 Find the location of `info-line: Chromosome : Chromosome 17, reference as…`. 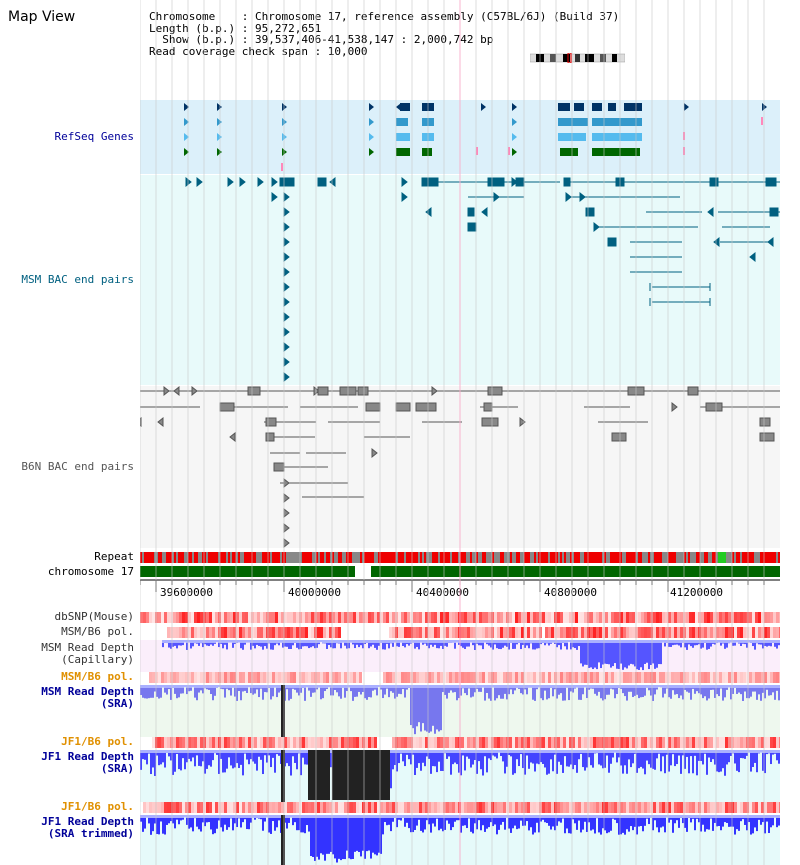

info-line: Chromosome : Chromosome 17, reference as… is located at coordinates (384, 16).